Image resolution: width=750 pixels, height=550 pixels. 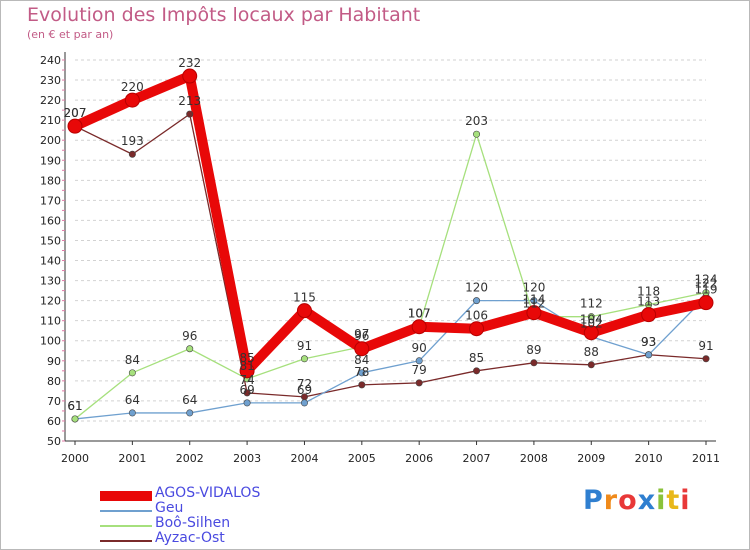 I want to click on data-label: 115, so click(x=304, y=298).